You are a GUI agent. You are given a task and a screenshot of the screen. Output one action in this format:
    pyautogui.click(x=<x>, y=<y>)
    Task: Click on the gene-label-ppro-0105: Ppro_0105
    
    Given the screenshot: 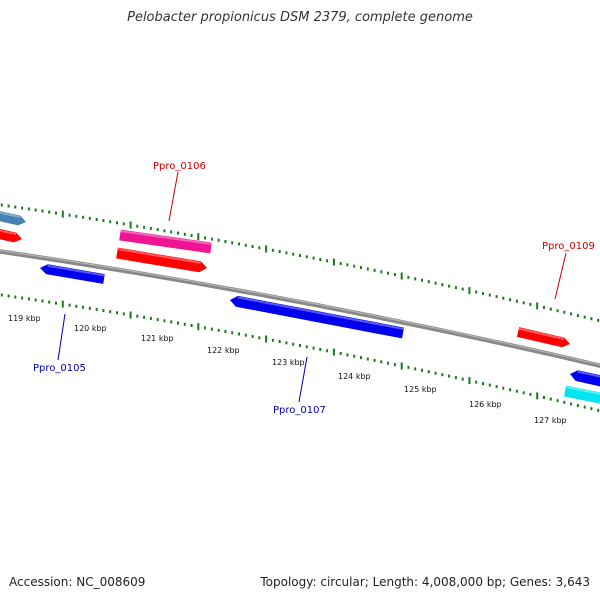 What is the action you would take?
    pyautogui.click(x=59, y=368)
    